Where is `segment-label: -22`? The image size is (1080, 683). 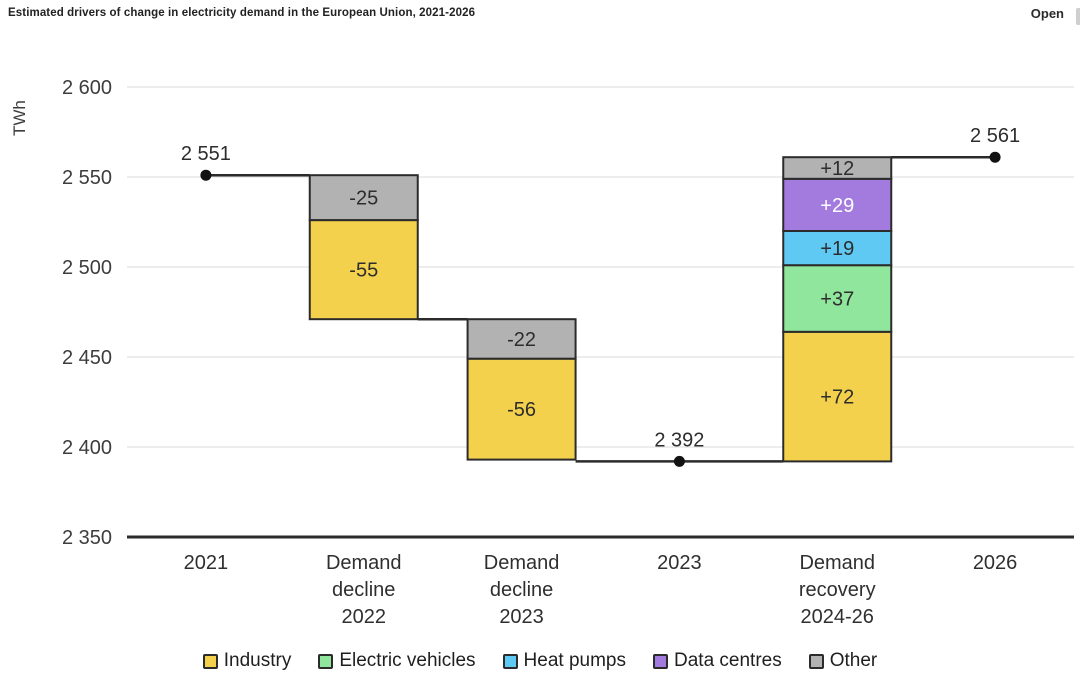
segment-label: -22 is located at coordinates (521, 340).